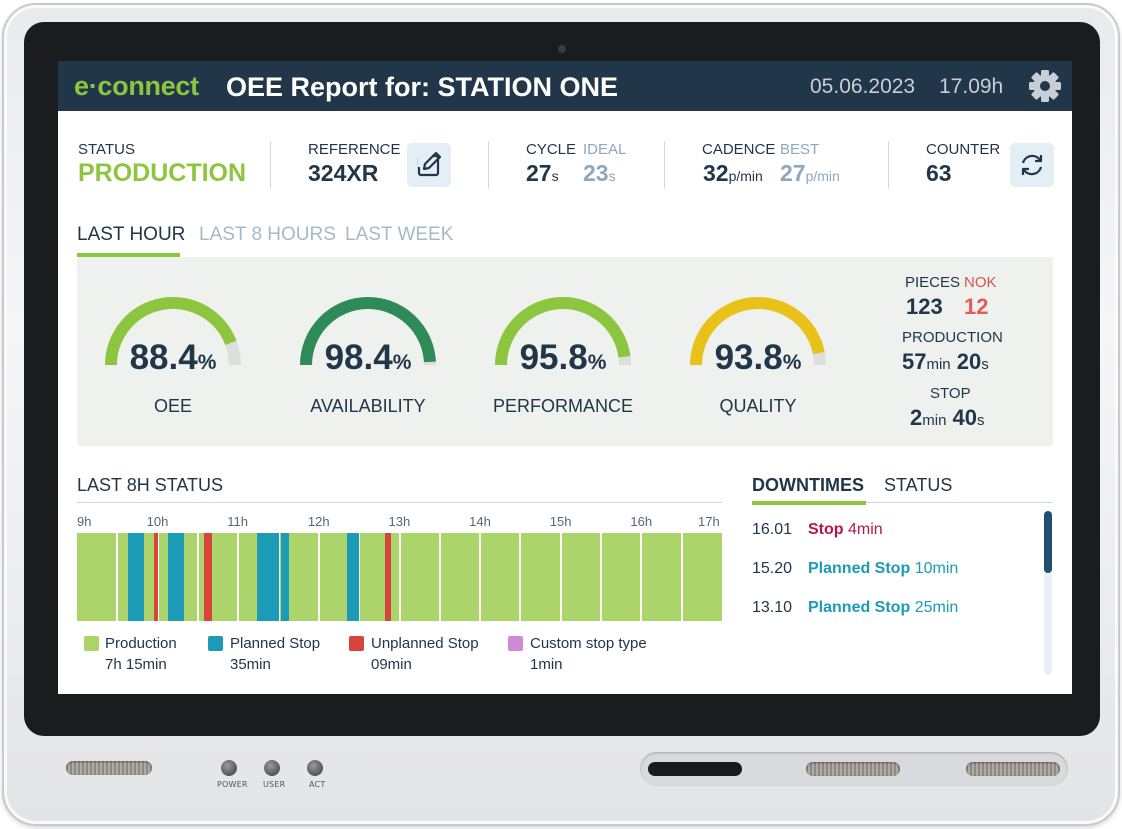 This screenshot has width=1122, height=829. Describe the element at coordinates (425, 643) in the screenshot. I see `legend-unplanned: Unplanned Stop` at that location.